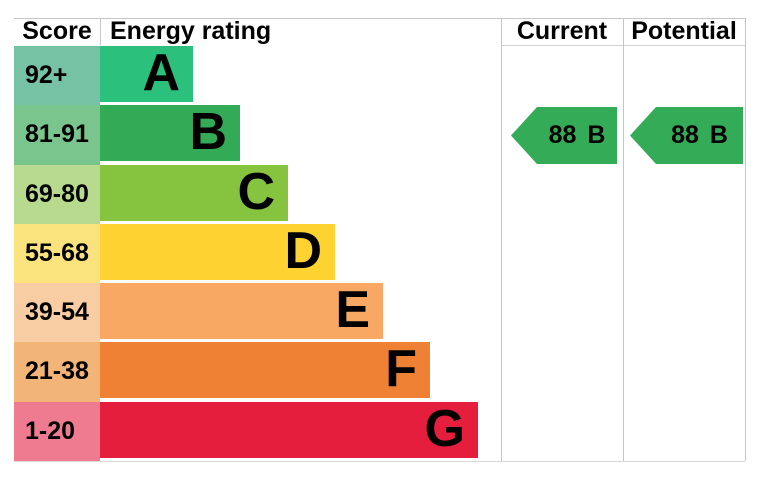 Image resolution: width=768 pixels, height=484 pixels. What do you see at coordinates (57, 372) in the screenshot?
I see `score-range-f: 21-38` at bounding box center [57, 372].